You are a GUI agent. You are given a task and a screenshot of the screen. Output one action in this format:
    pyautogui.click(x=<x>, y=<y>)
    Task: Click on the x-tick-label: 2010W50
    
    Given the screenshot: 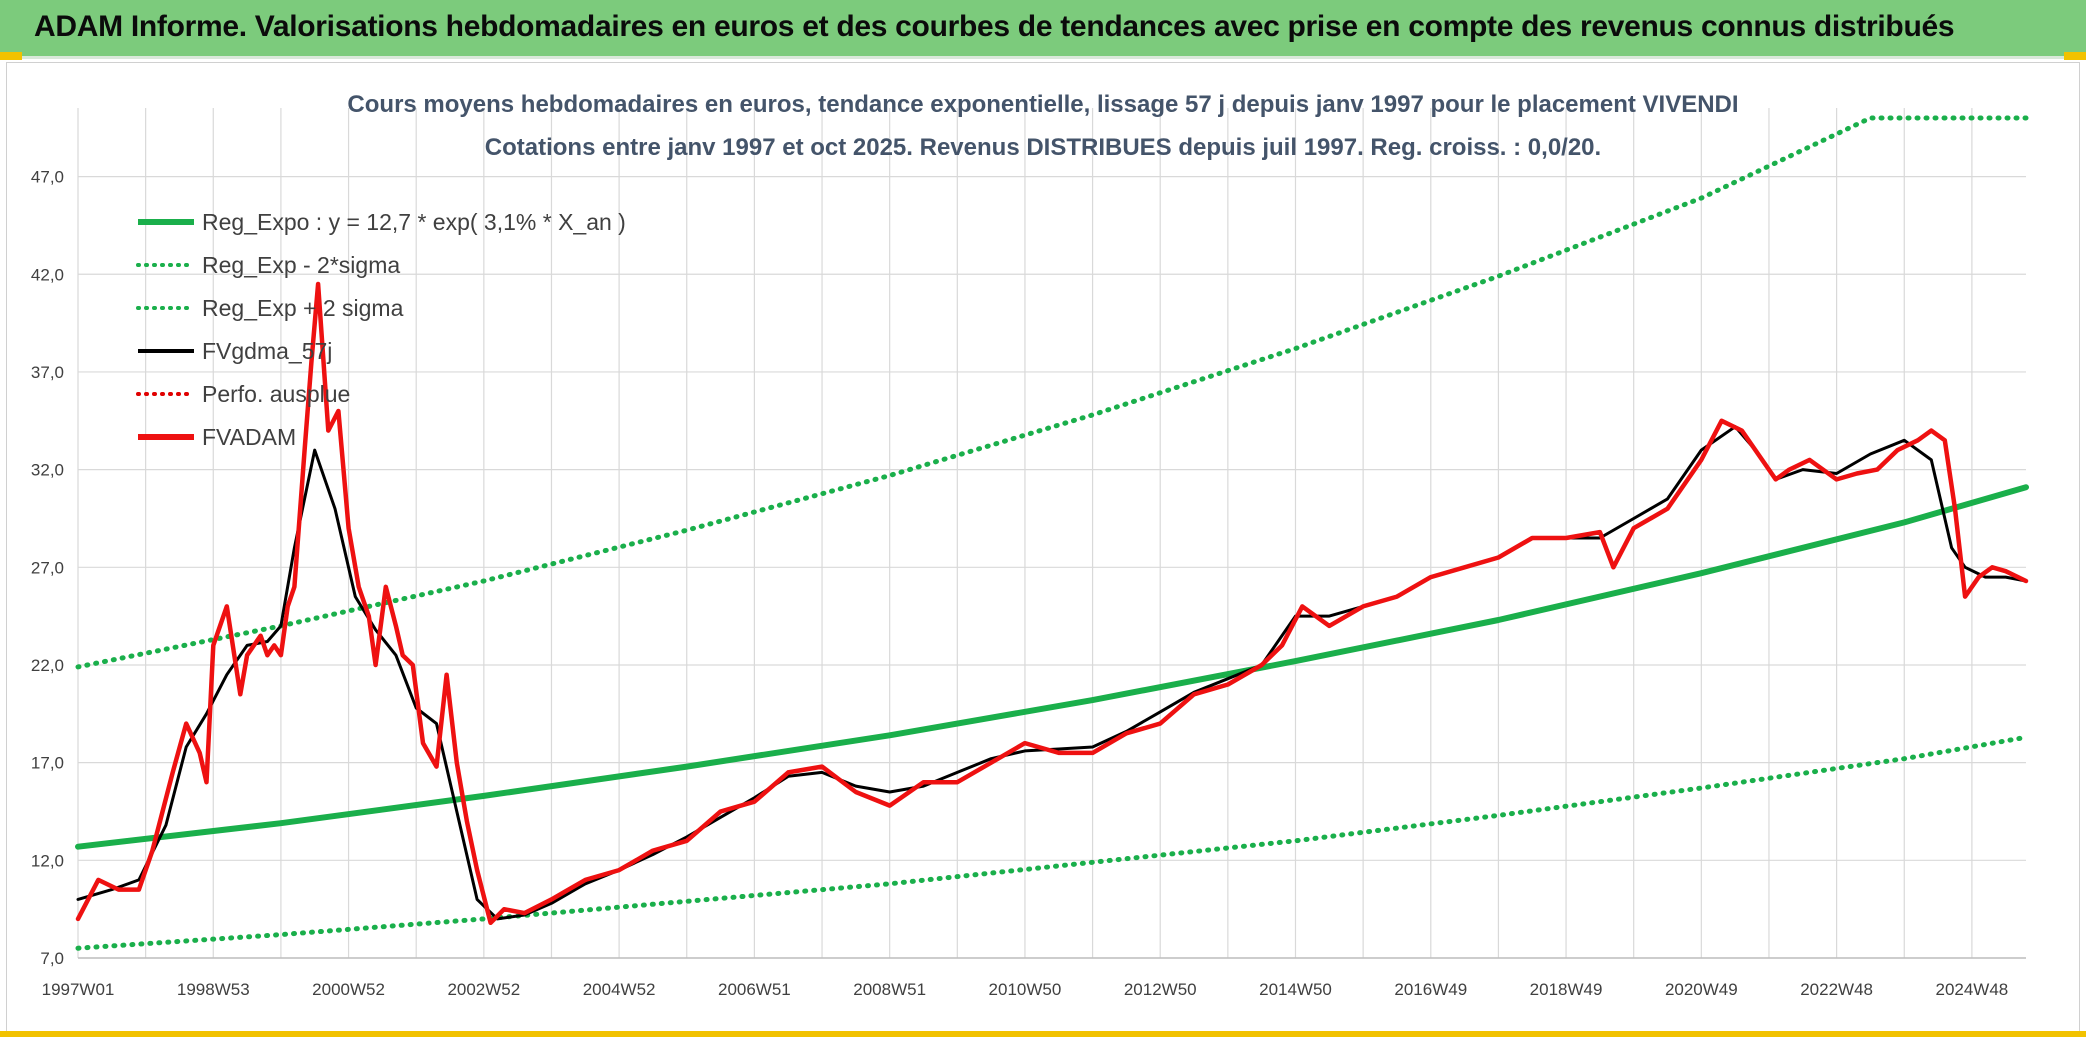 What is the action you would take?
    pyautogui.click(x=1025, y=989)
    